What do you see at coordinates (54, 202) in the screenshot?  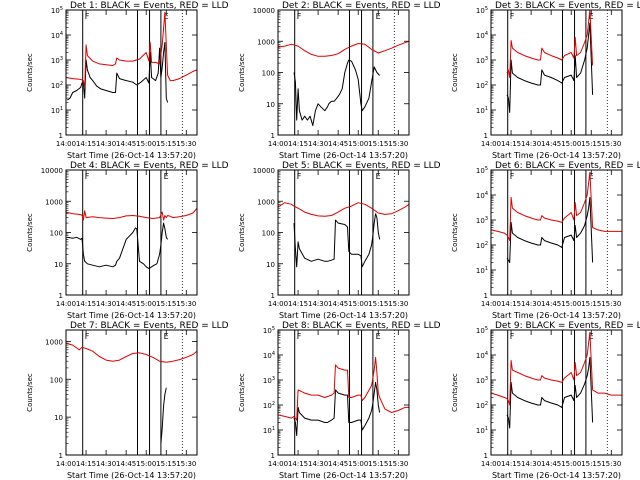 I see `y-tick-label: 1000` at bounding box center [54, 202].